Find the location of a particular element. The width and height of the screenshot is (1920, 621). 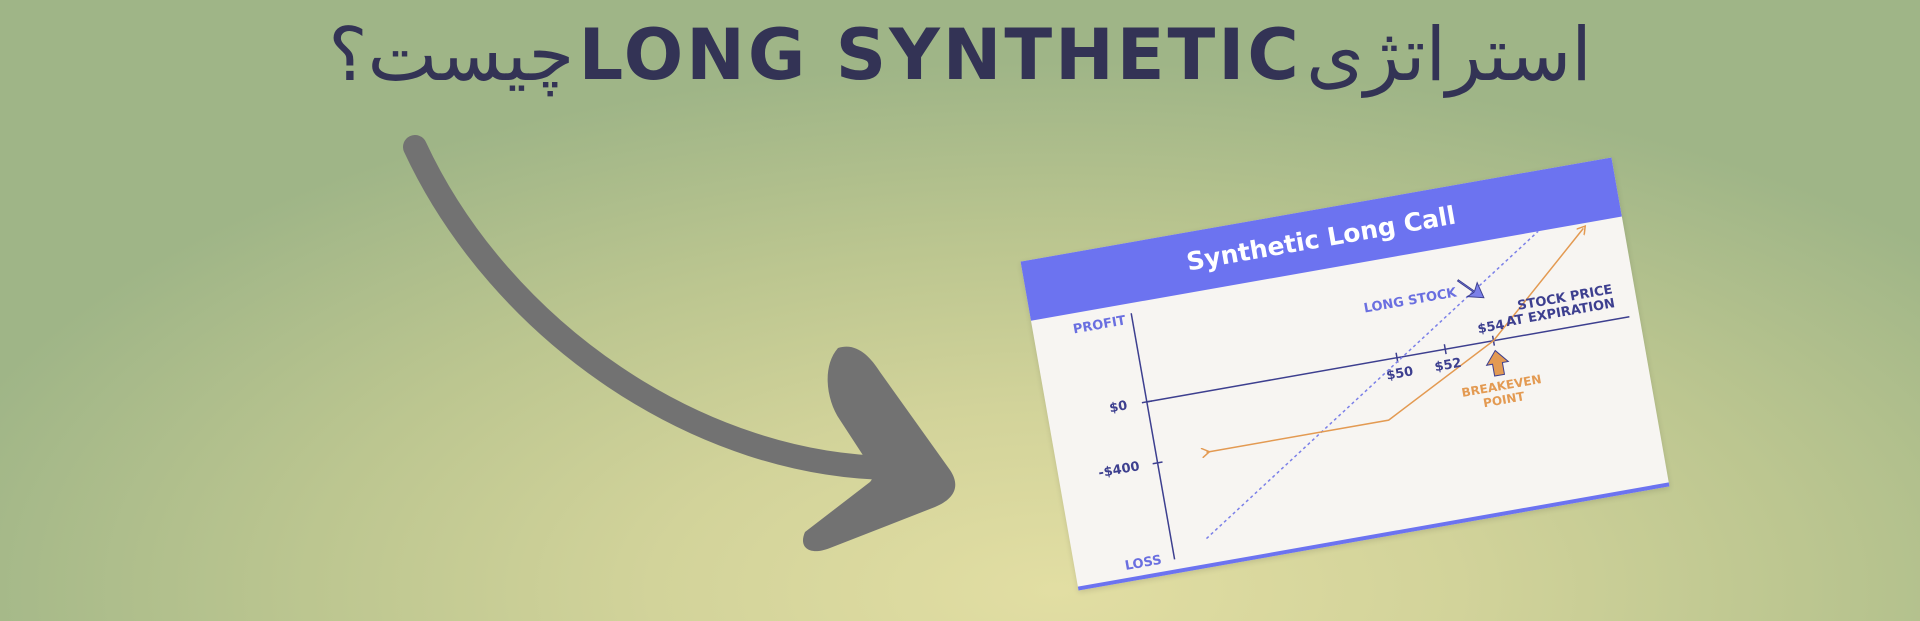

x-axis is located at coordinates (1388, 359).